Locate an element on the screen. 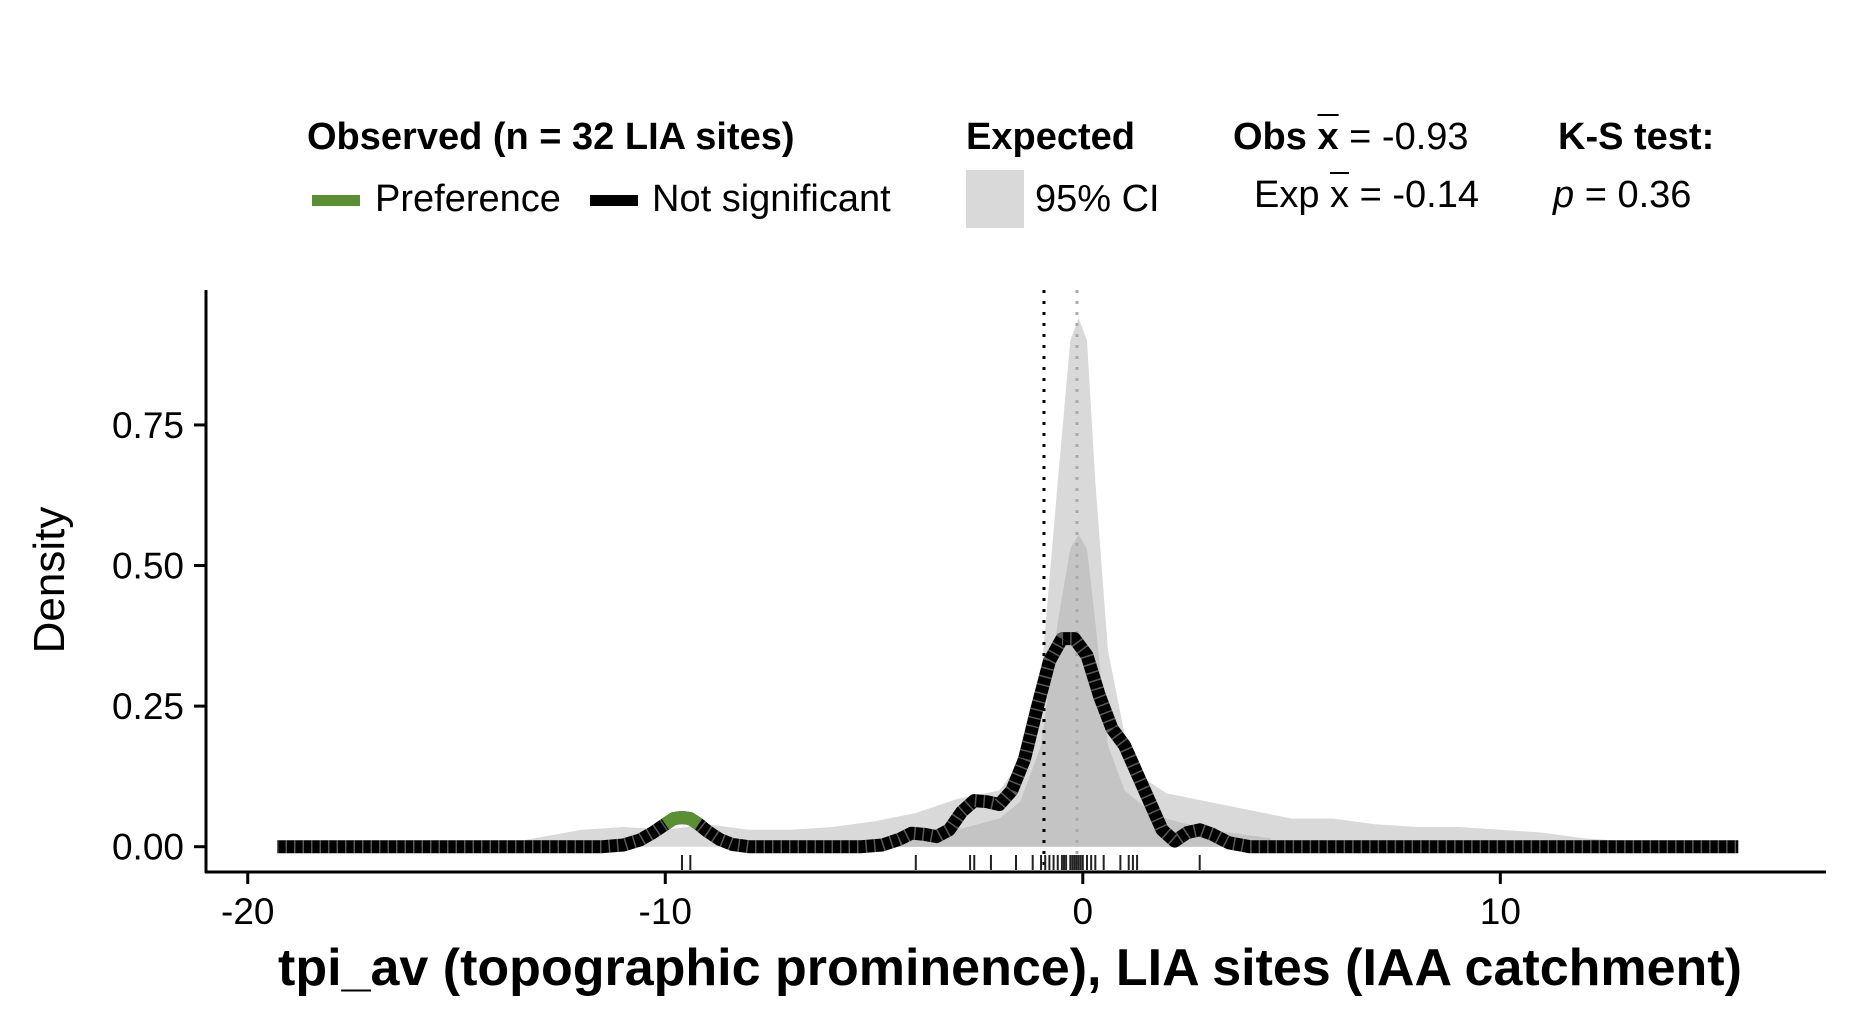 This screenshot has width=1860, height=1020. mean-lines is located at coordinates (1060, 579).